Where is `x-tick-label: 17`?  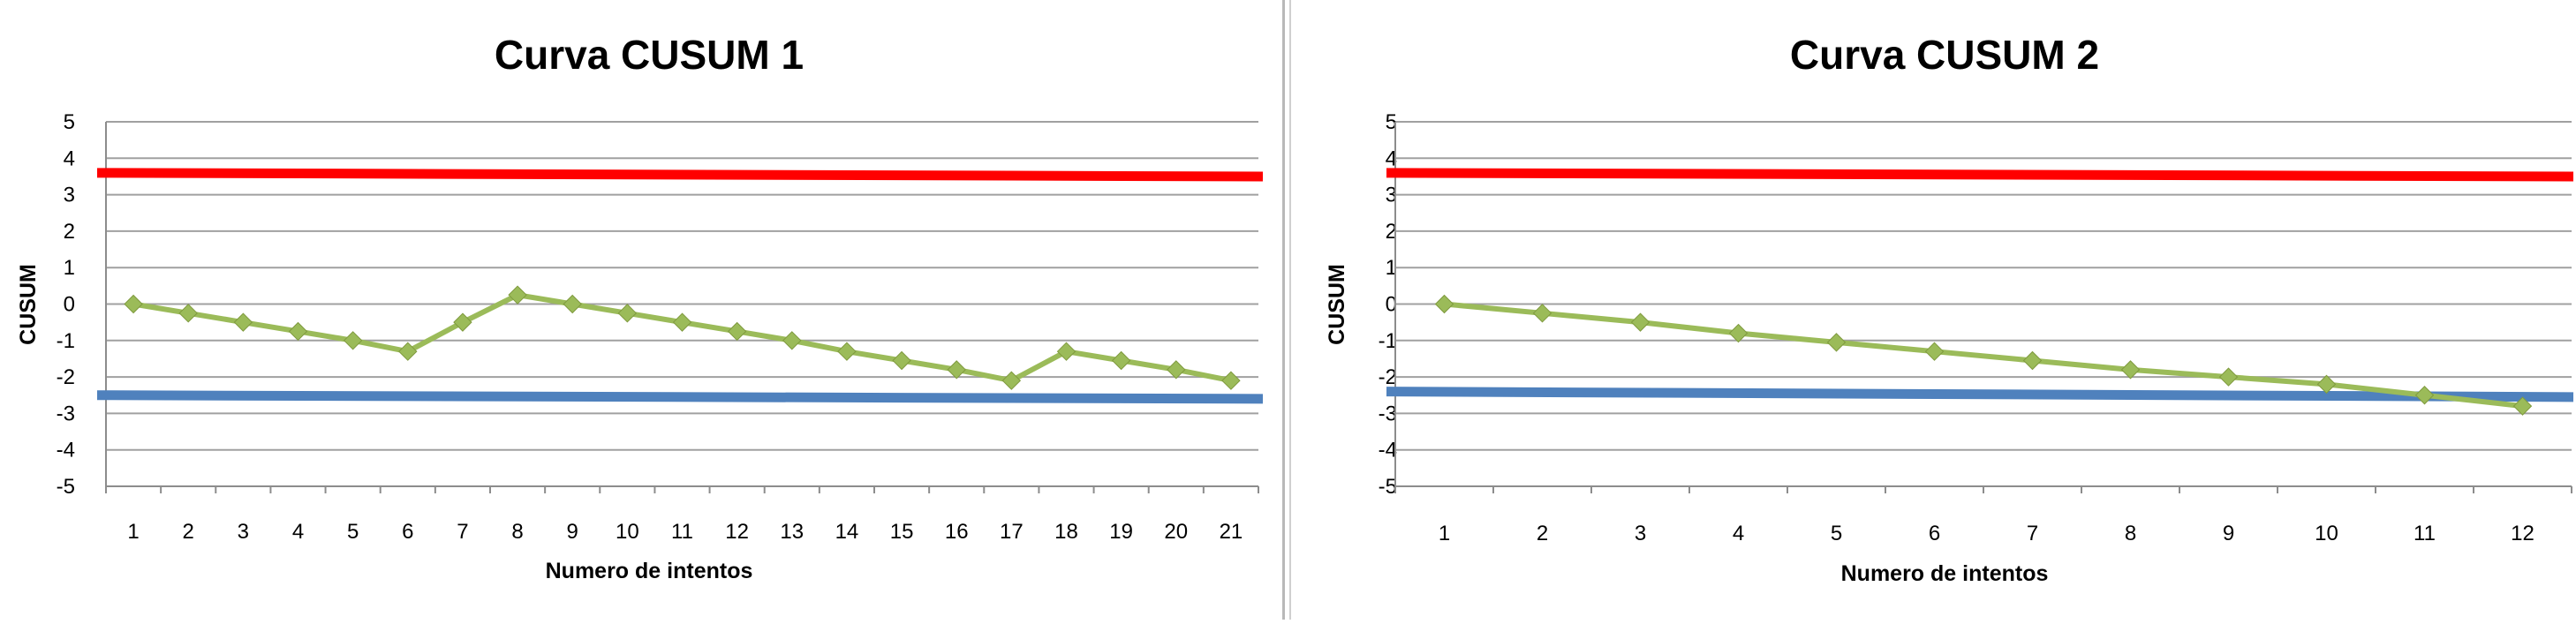
x-tick-label: 17 is located at coordinates (1012, 532).